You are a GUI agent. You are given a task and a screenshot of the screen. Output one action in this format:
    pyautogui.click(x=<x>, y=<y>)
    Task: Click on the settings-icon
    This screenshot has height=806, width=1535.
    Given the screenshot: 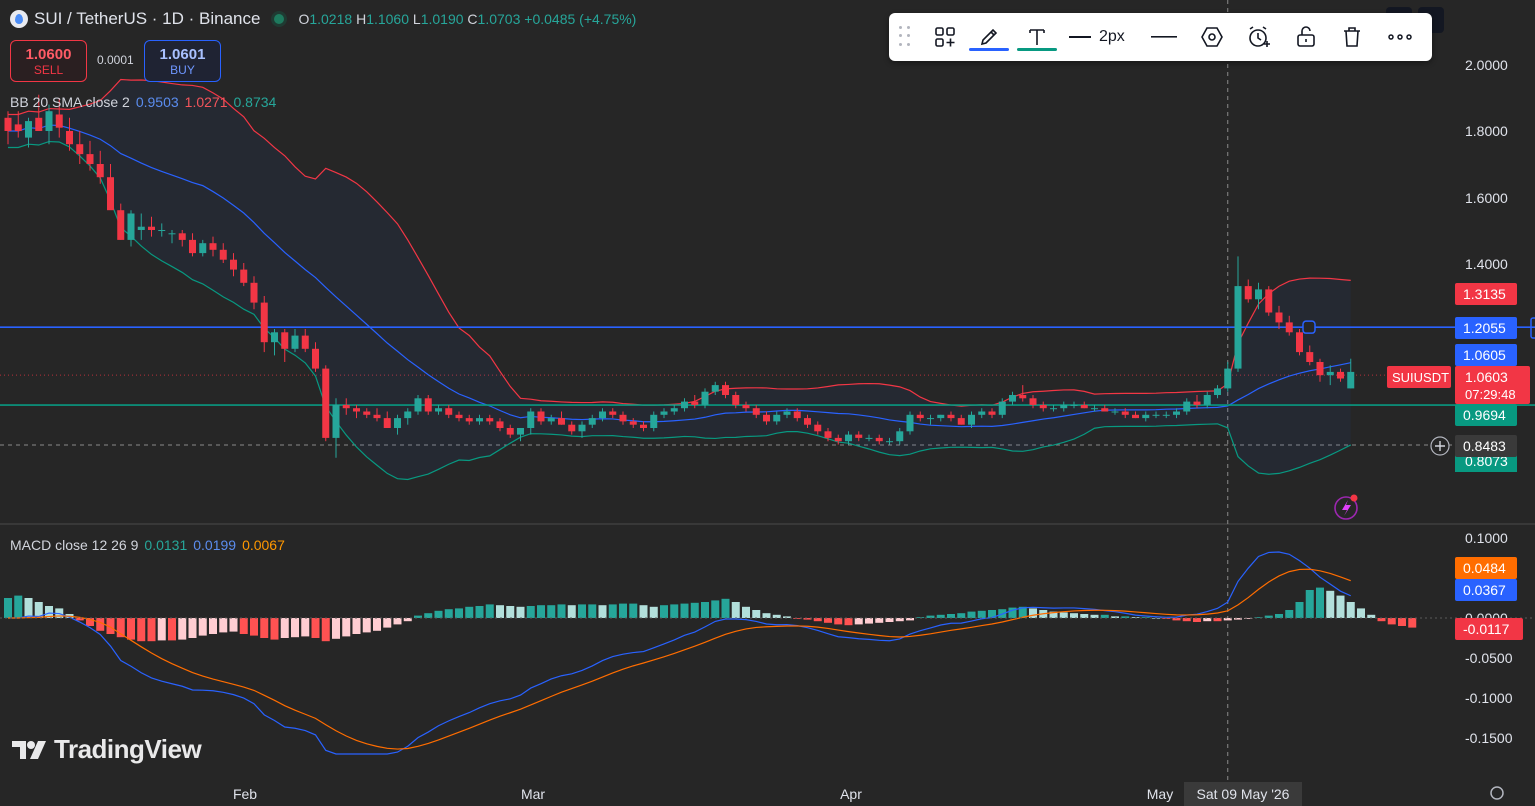 What is the action you would take?
    pyautogui.click(x=1212, y=37)
    